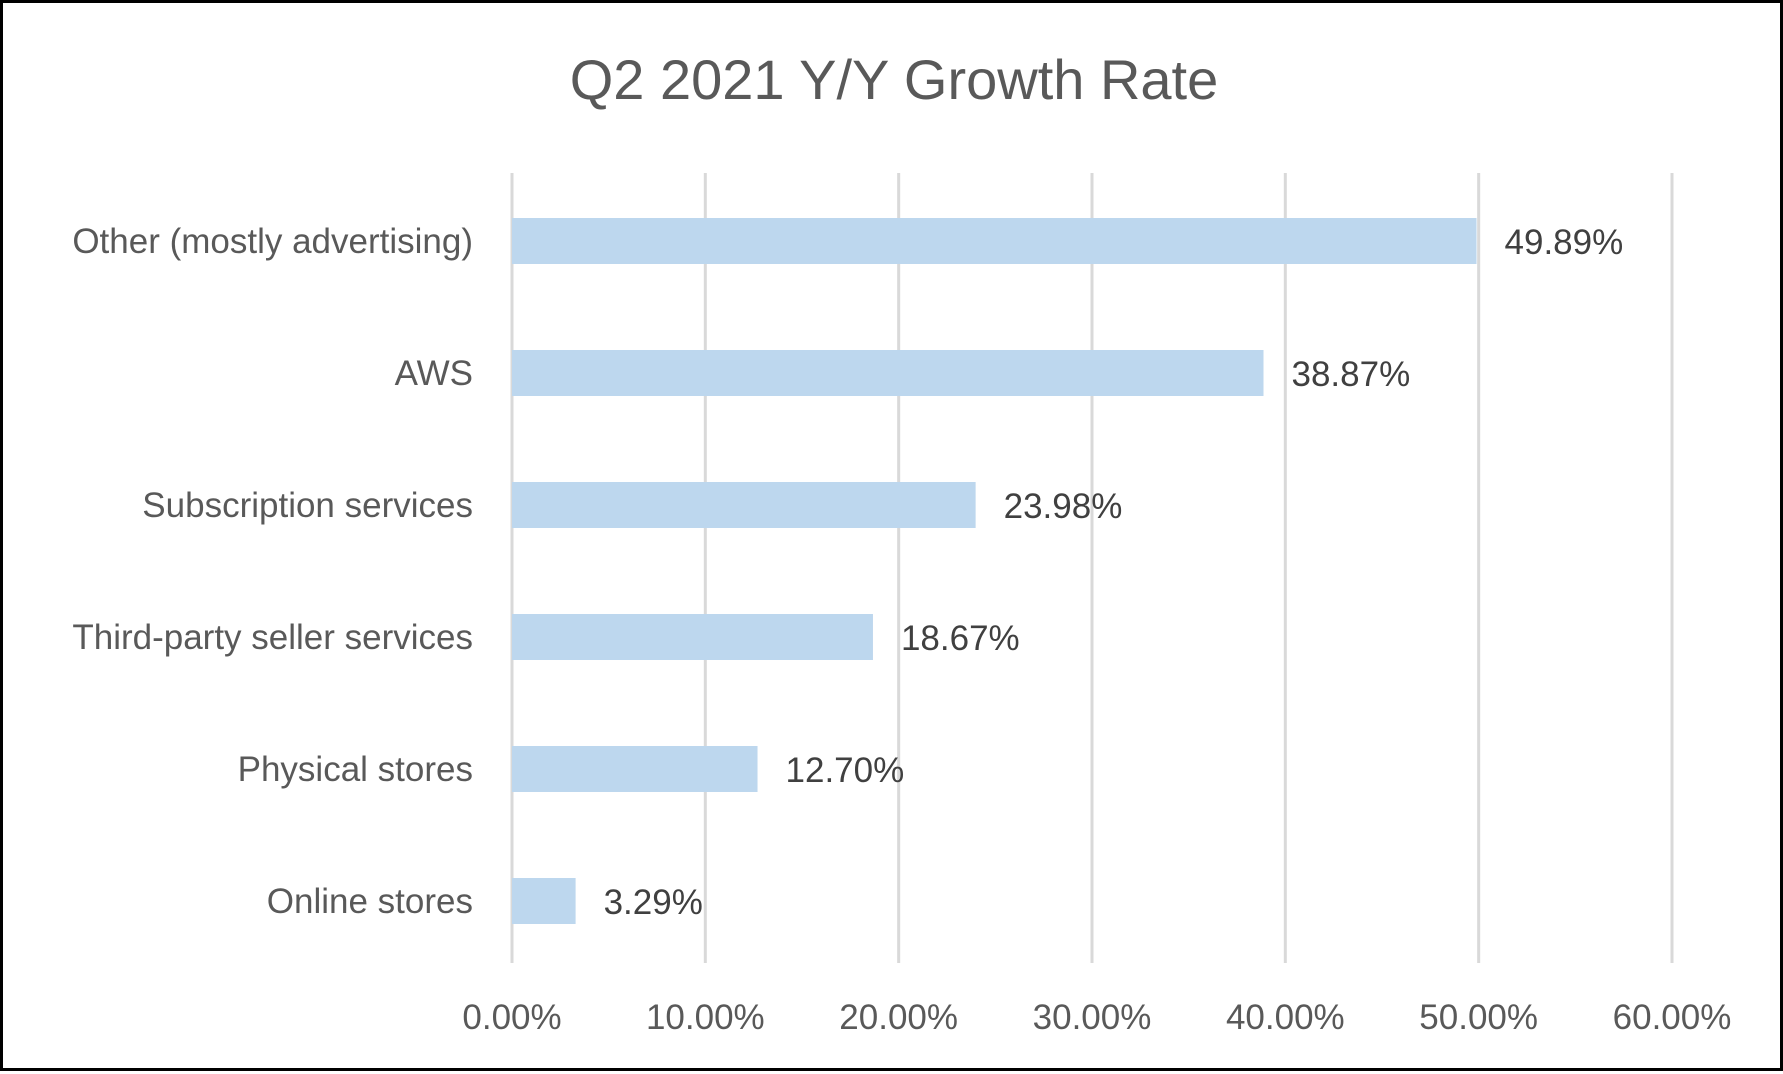 The height and width of the screenshot is (1074, 1783). What do you see at coordinates (1063, 506) in the screenshot?
I see `data-label-2: 23.98%` at bounding box center [1063, 506].